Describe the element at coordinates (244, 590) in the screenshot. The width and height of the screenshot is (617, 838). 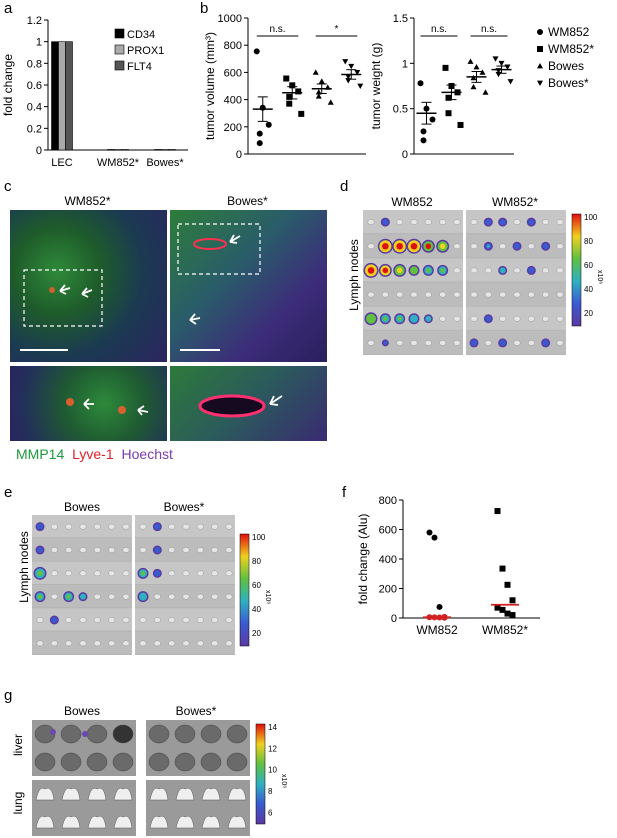
I see `colorbar` at that location.